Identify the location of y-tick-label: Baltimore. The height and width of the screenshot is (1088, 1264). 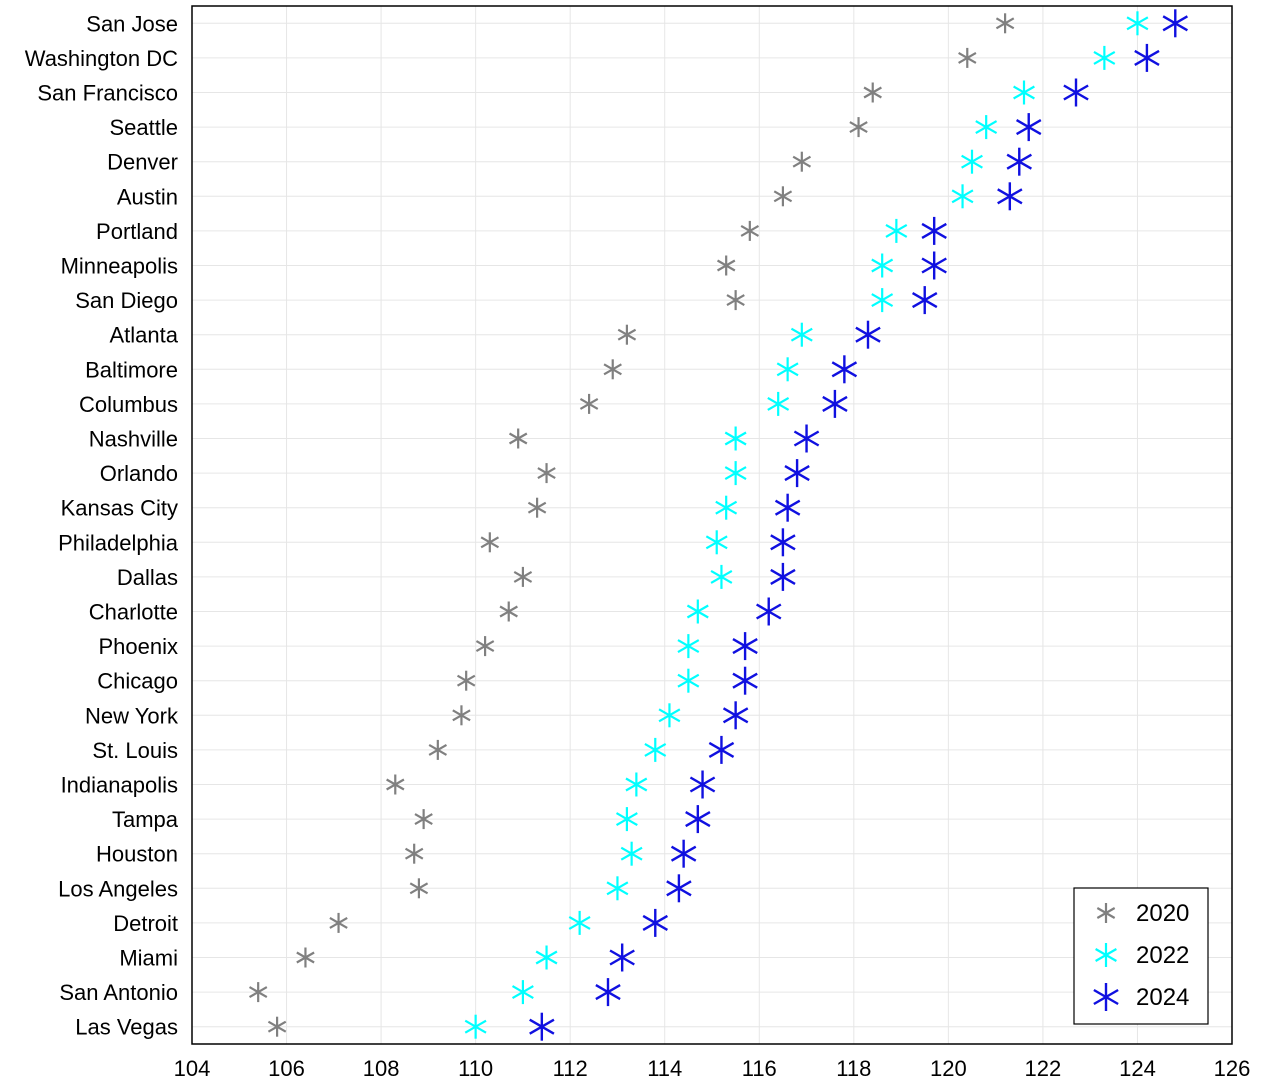
(131, 369).